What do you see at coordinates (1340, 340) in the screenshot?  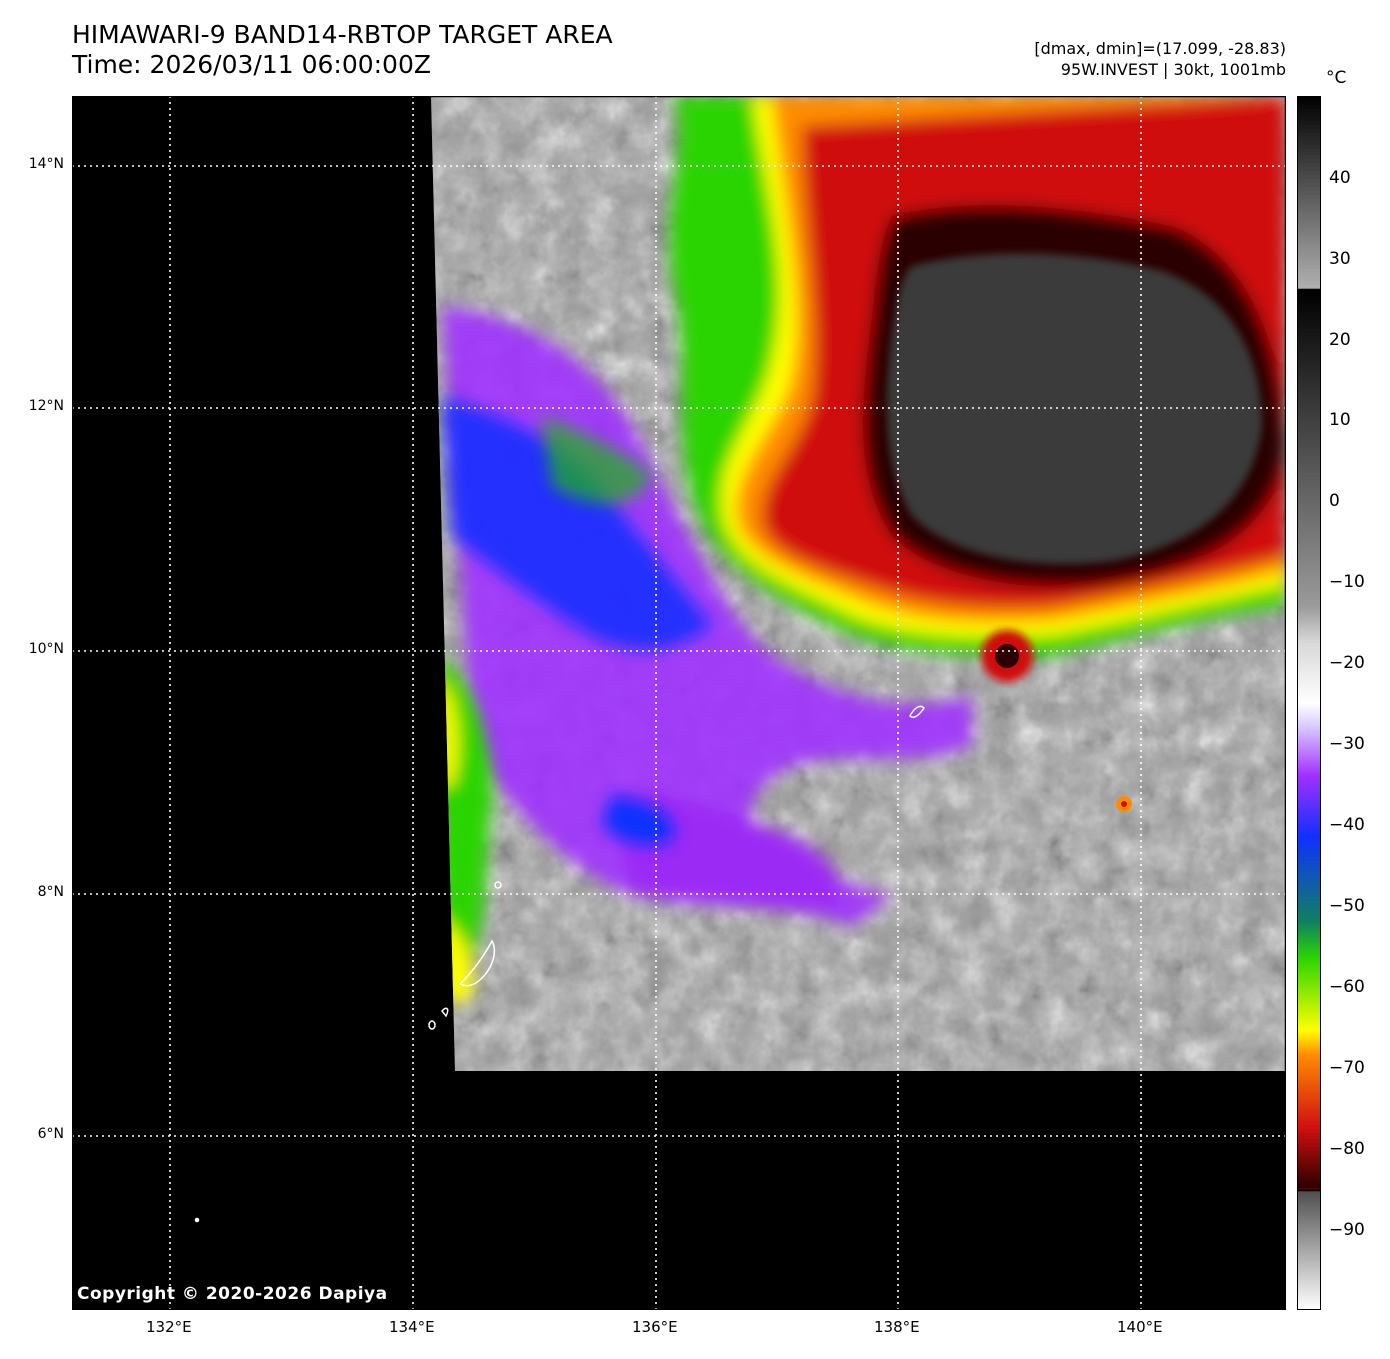 I see `colorbar-tick-20: 20` at bounding box center [1340, 340].